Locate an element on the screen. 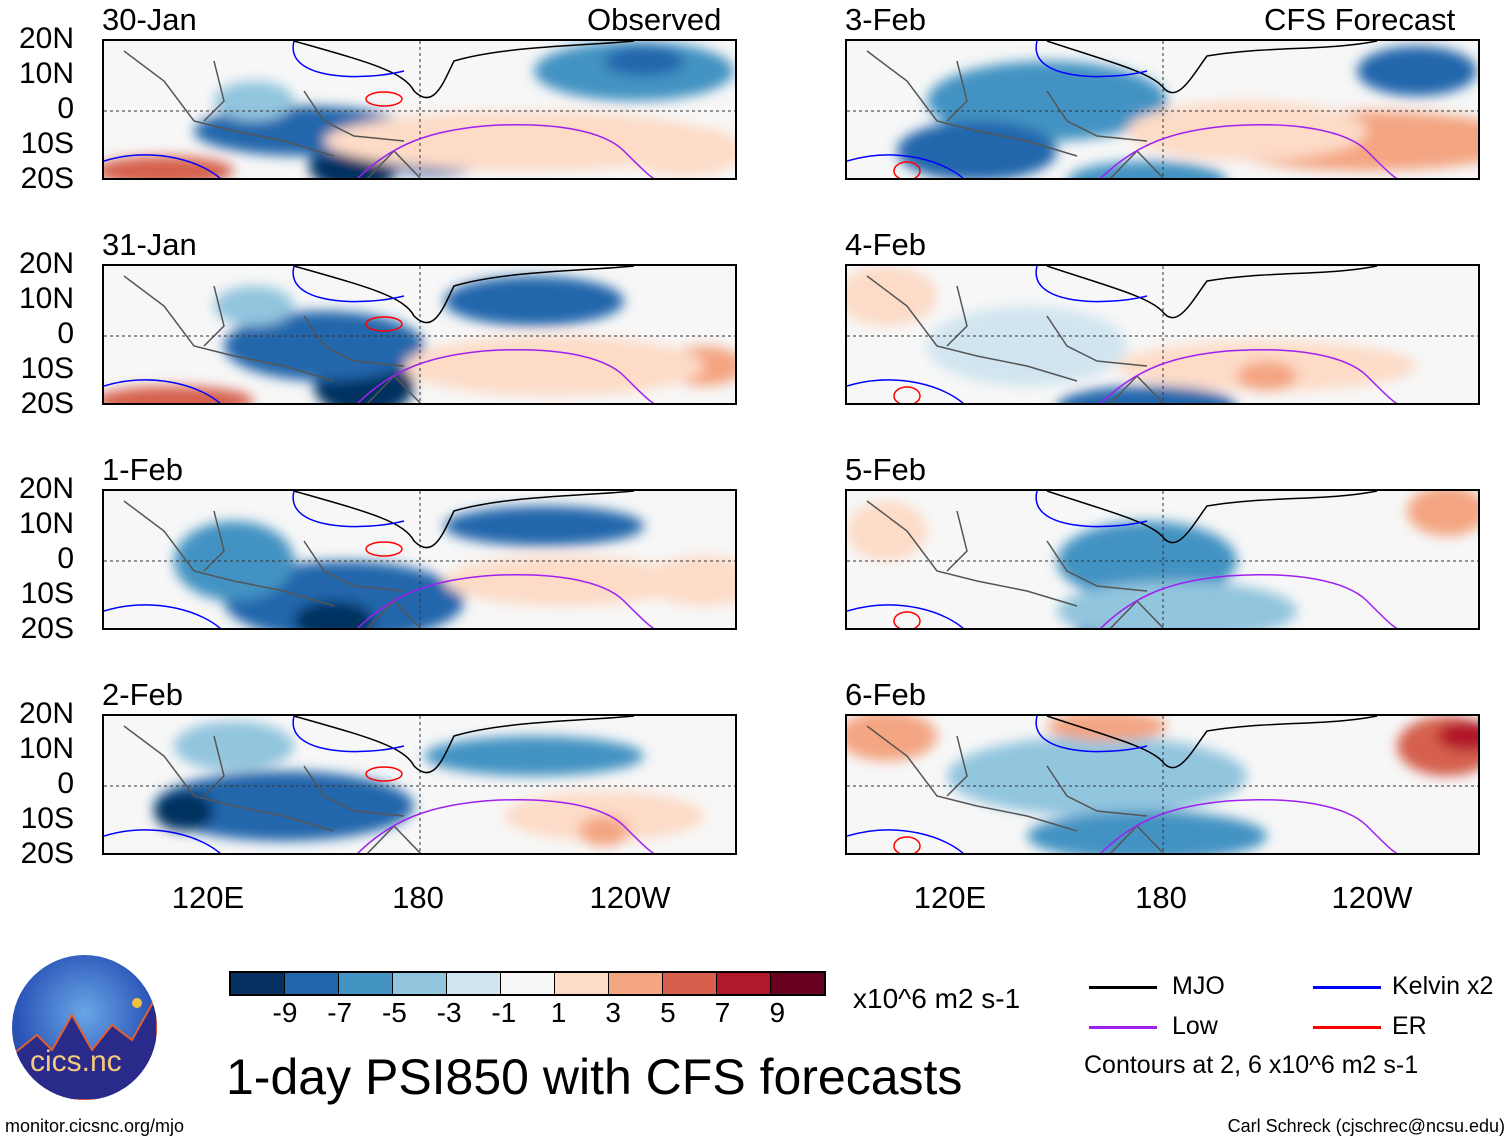 This screenshot has height=1142, width=1510. cics-logo: cics.nc is located at coordinates (84, 1027).